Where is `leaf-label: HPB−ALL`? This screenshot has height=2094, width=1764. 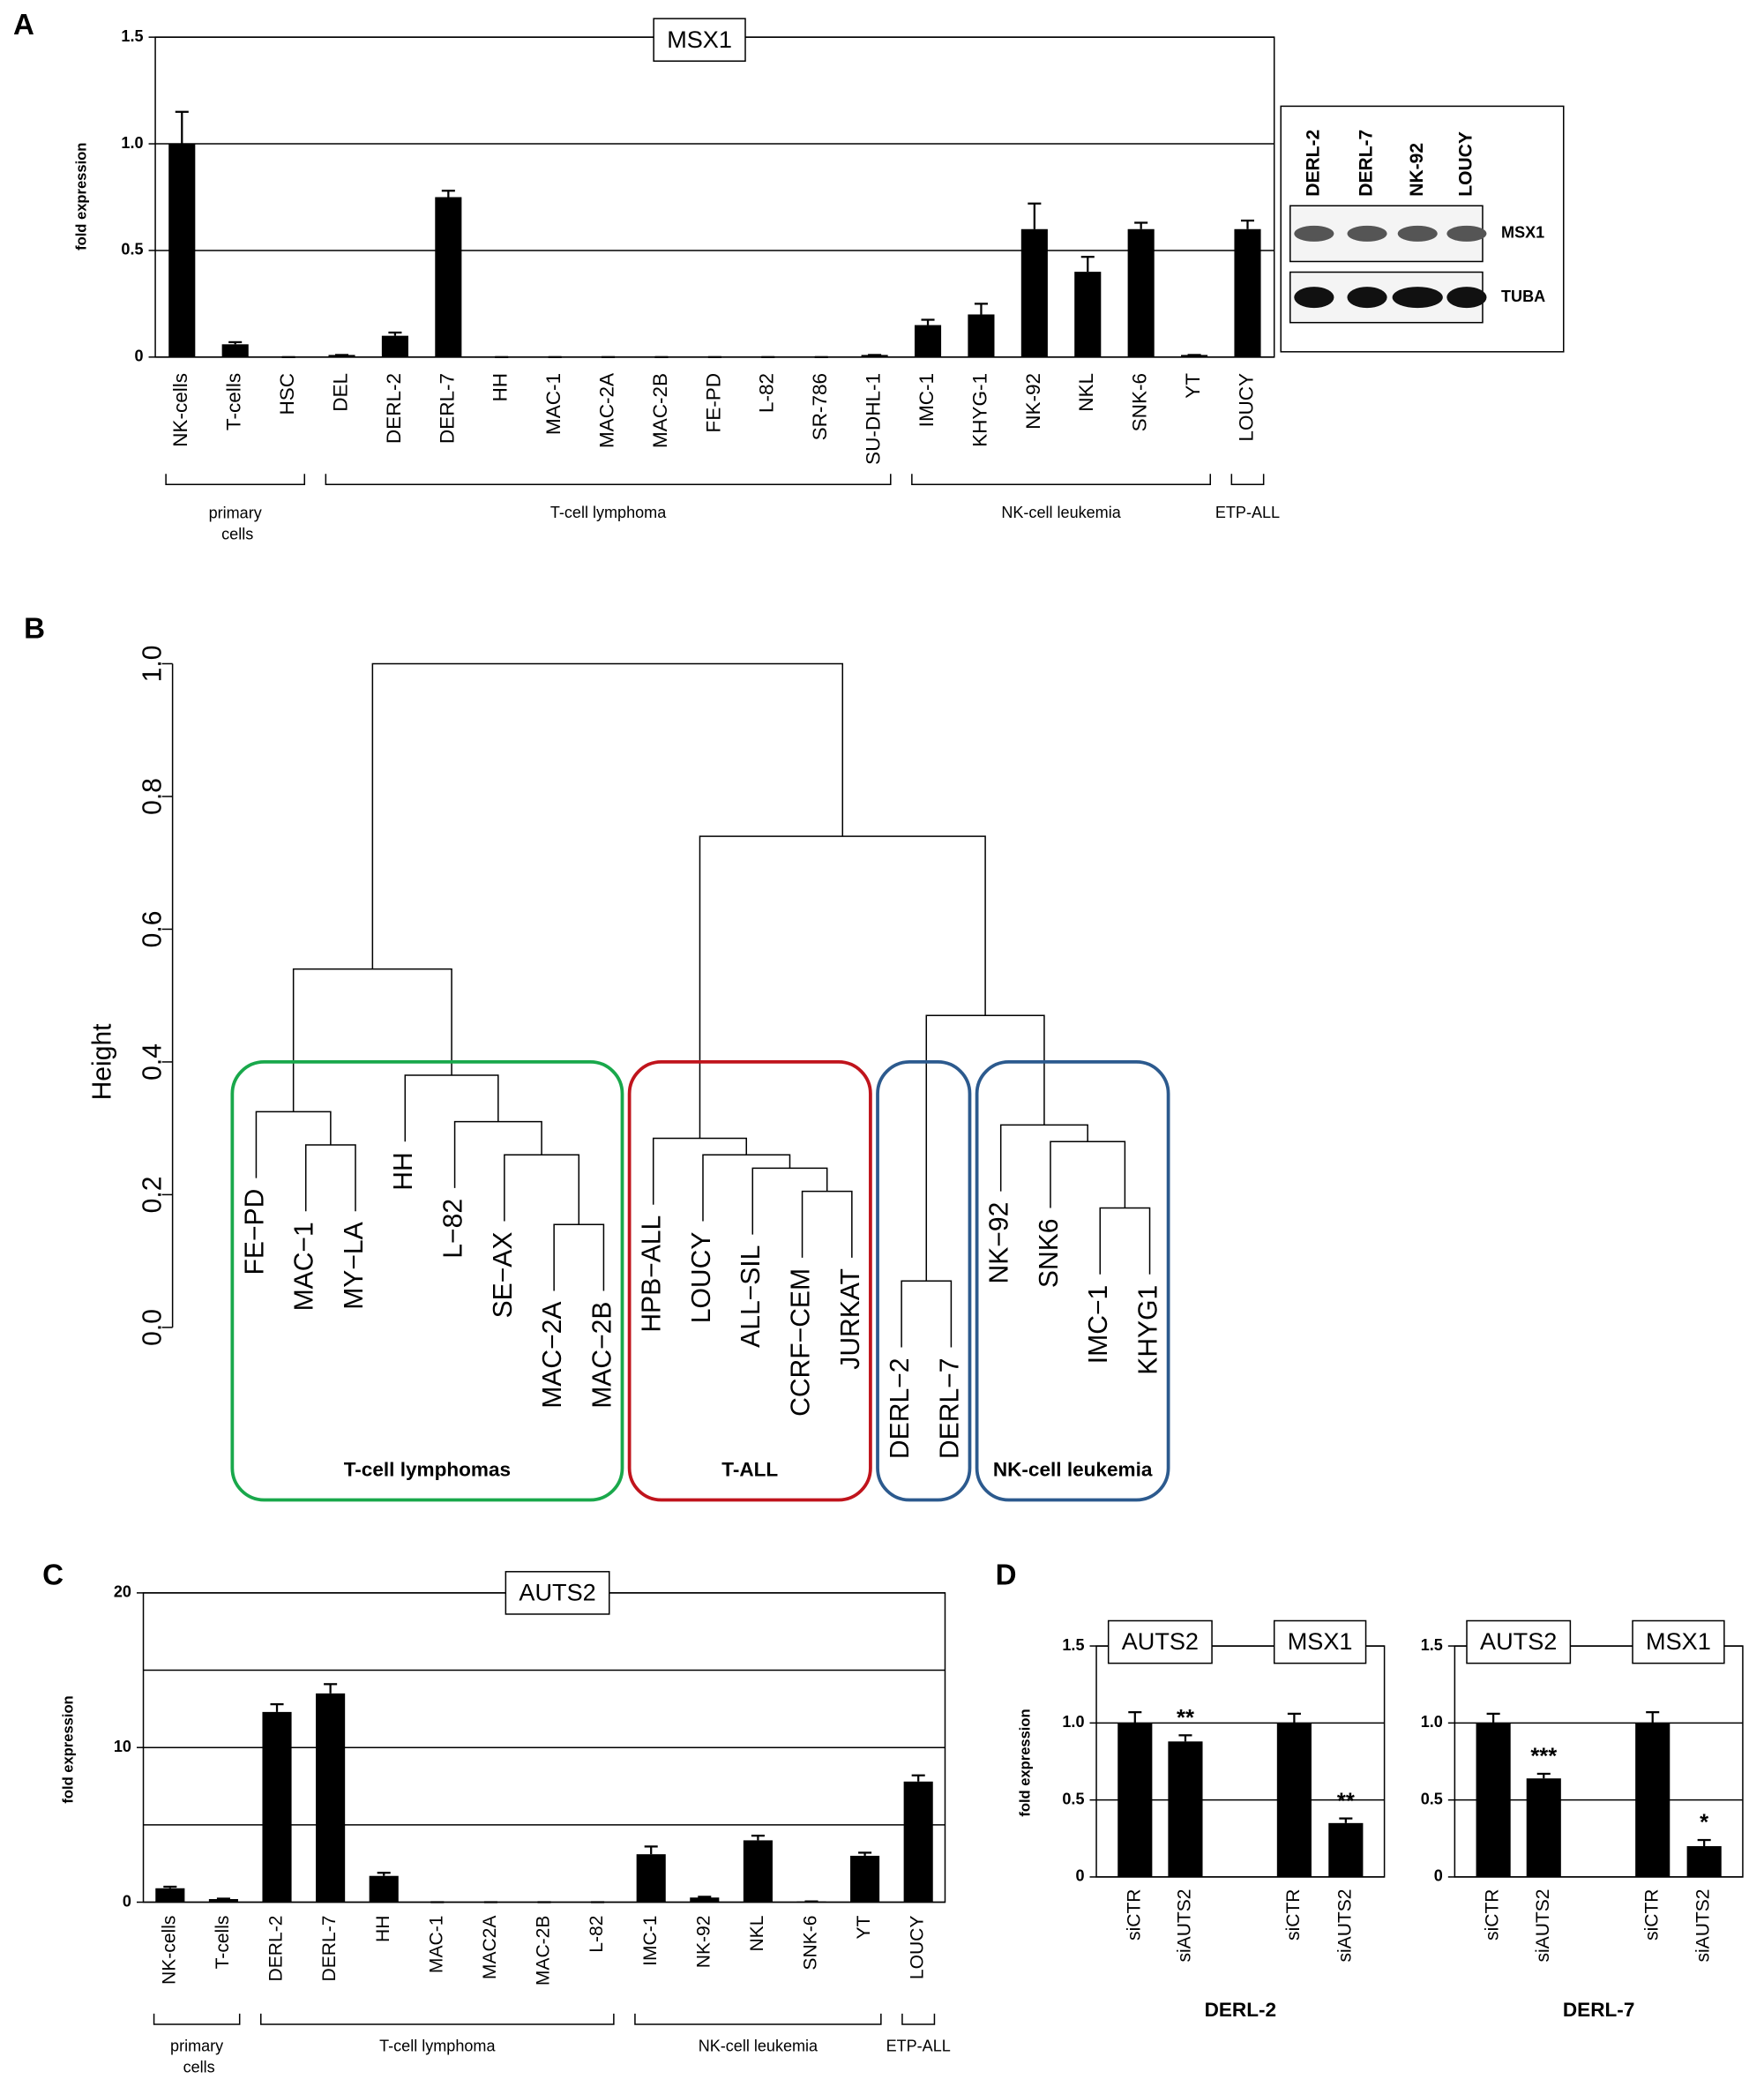
leaf-label: HPB−ALL is located at coordinates (652, 1274).